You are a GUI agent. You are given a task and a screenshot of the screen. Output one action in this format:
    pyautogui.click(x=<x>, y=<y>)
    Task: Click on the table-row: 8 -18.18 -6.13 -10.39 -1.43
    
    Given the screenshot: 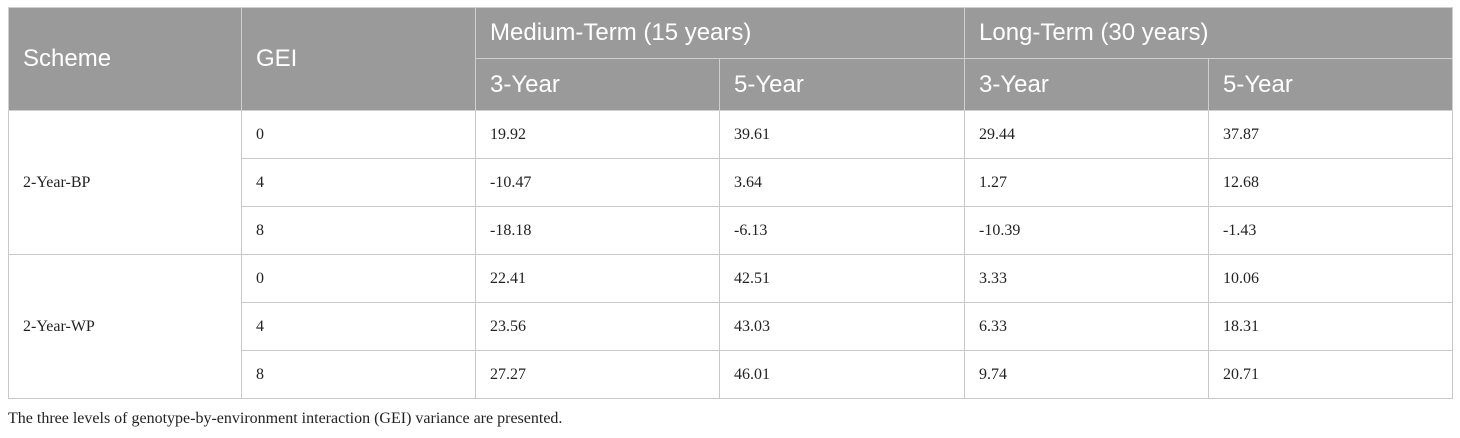 What is the action you would take?
    pyautogui.click(x=731, y=230)
    